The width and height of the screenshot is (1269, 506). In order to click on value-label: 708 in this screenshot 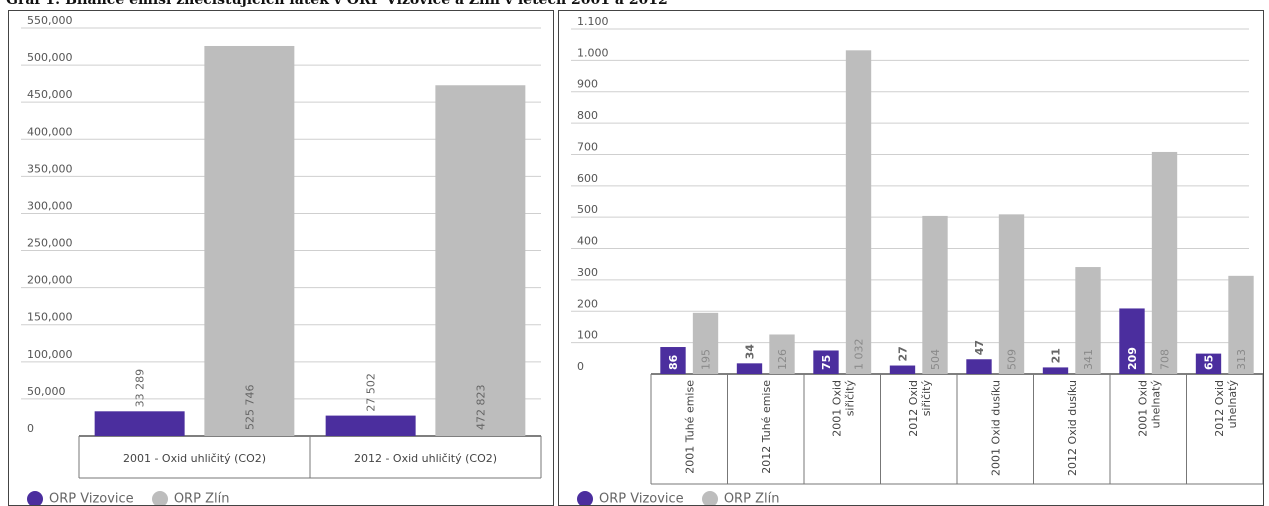, I will do `click(1165, 359)`.